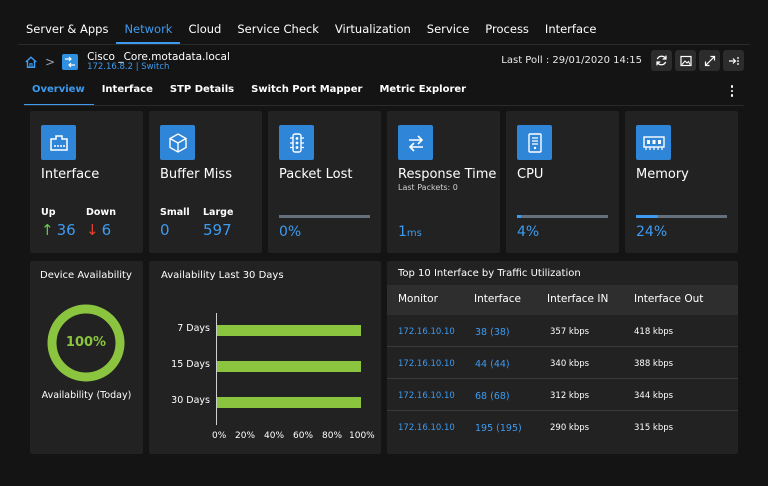 This screenshot has width=768, height=486. I want to click on memory-value: 24%, so click(652, 232).